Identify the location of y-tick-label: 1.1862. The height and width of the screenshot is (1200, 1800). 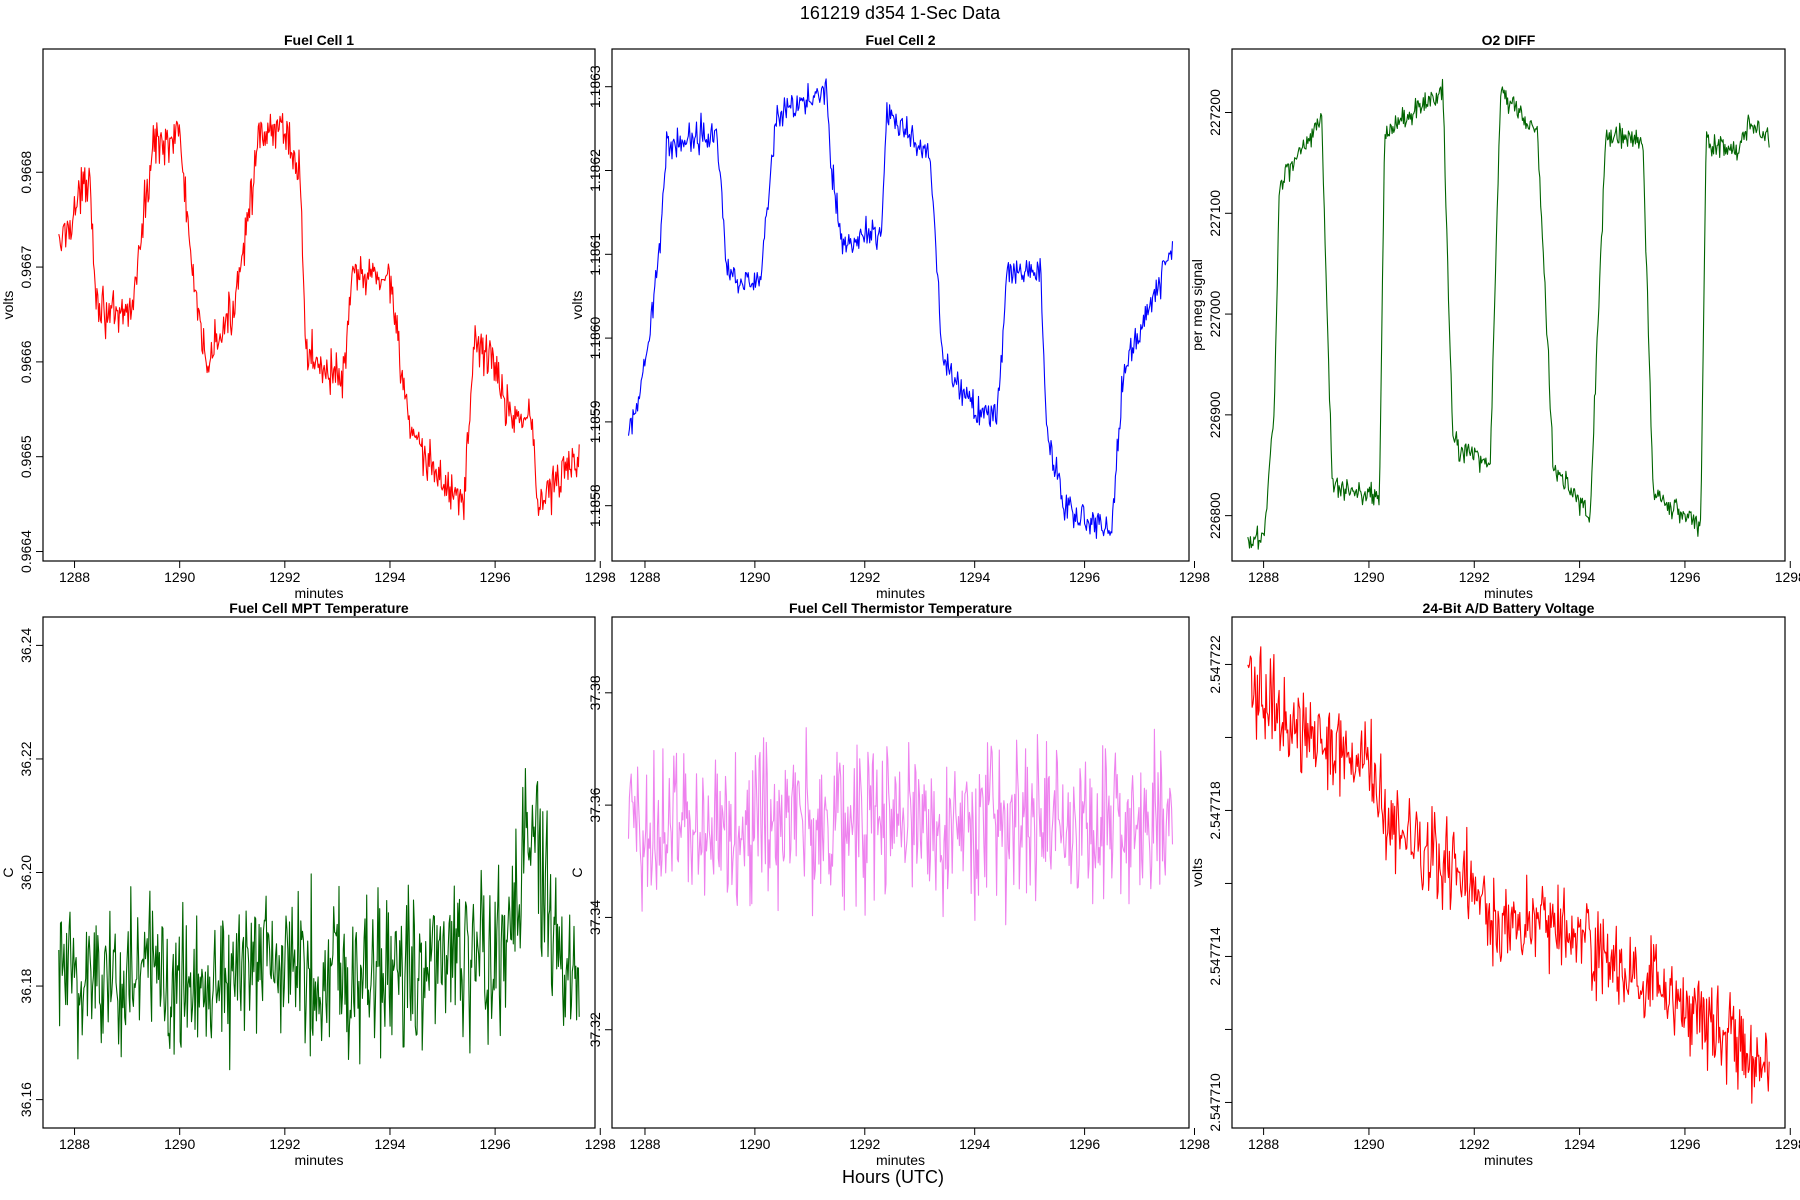
(595, 170).